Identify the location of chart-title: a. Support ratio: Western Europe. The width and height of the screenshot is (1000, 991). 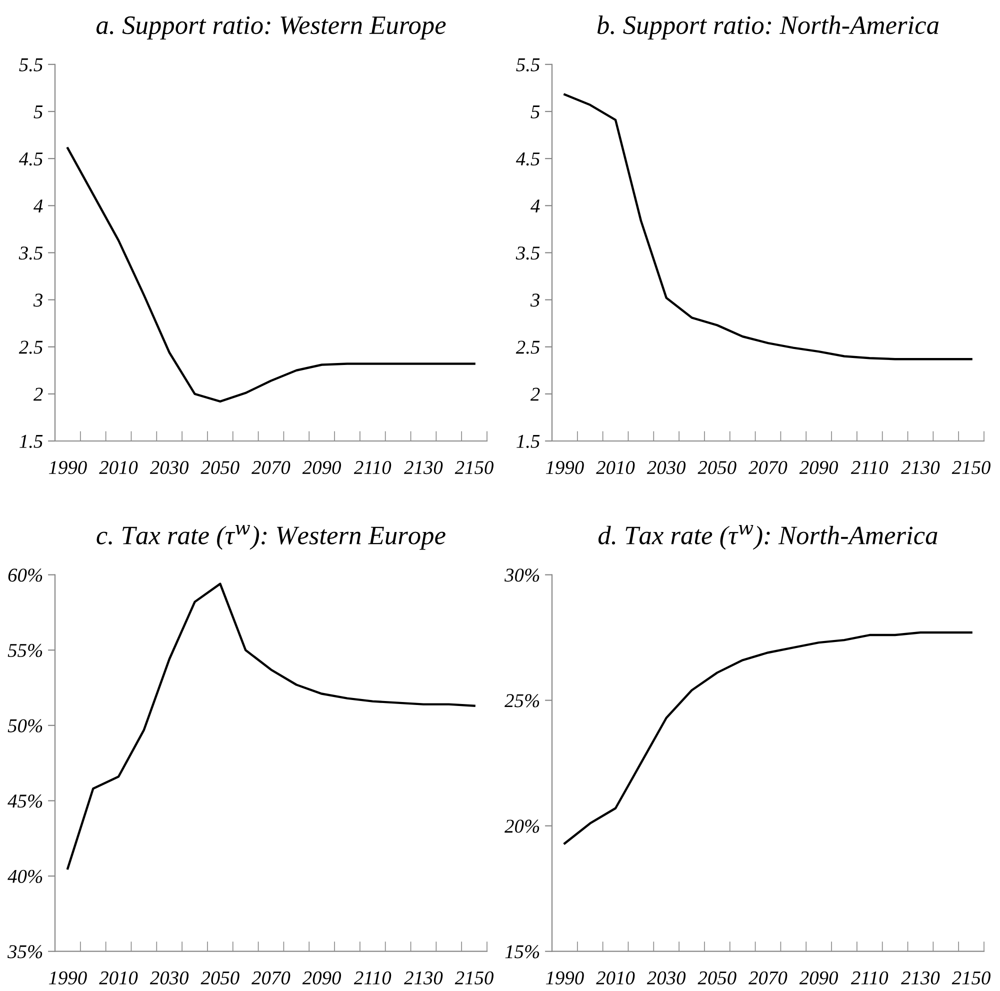
(271, 28).